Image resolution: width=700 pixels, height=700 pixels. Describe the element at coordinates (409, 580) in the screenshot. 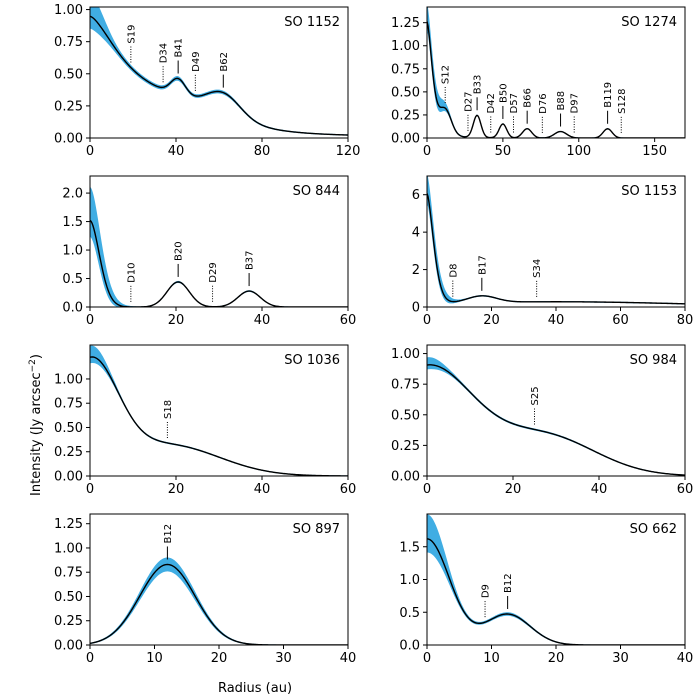

I see `y-tick-label: 1.0` at that location.